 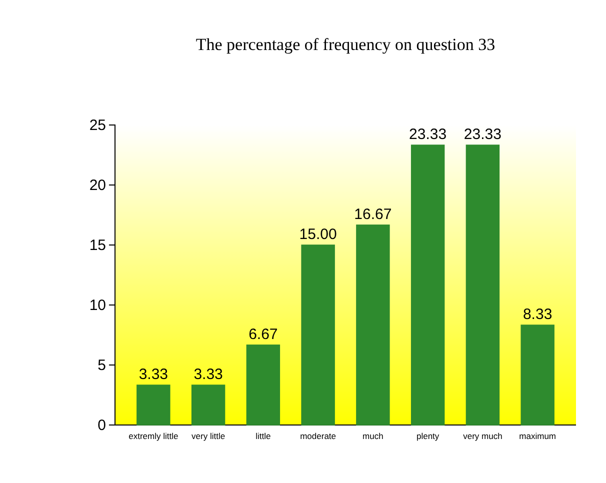 I want to click on y-tick-label: 15, so click(x=97, y=245).